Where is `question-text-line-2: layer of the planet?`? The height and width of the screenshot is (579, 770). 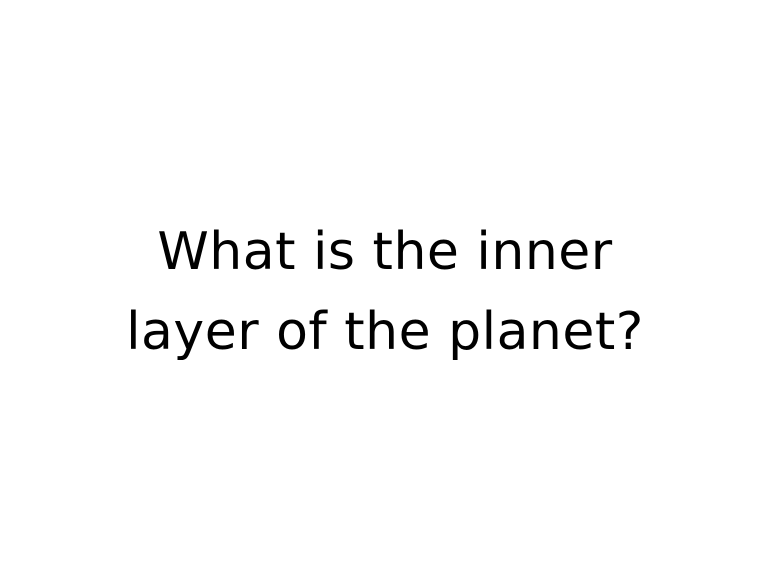 question-text-line-2: layer of the planet? is located at coordinates (385, 332).